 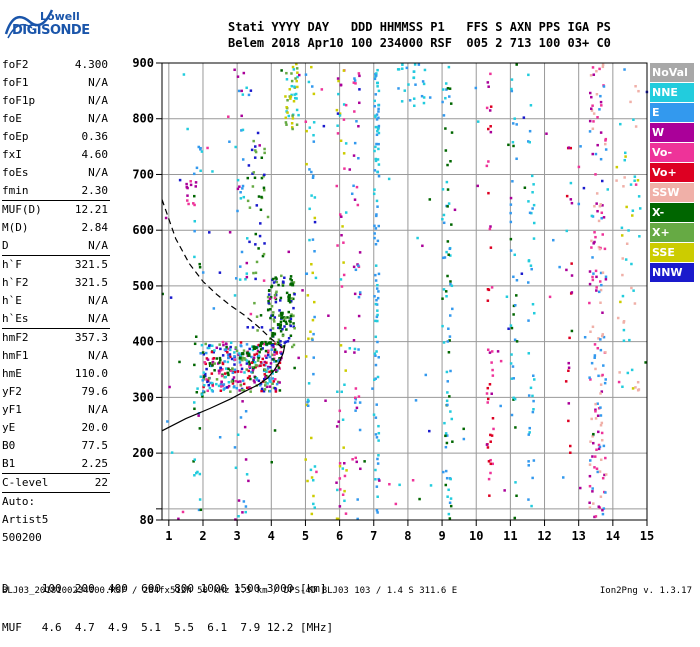 I want to click on param-note: Artist5, so click(x=25, y=519).